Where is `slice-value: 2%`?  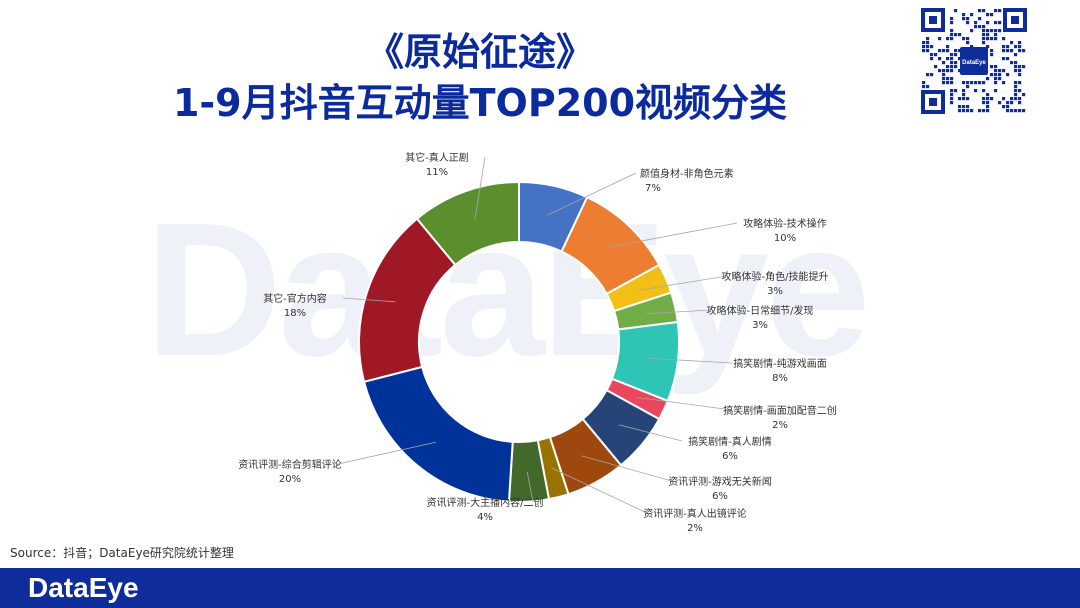 slice-value: 2% is located at coordinates (695, 528).